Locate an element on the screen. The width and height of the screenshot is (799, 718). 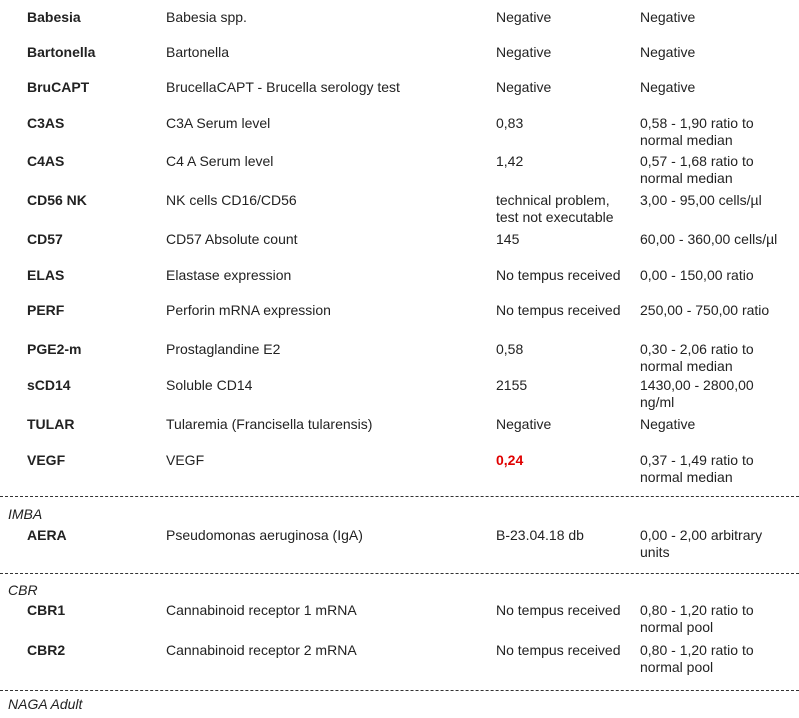
range-line: 0,58 - 1,90 ratio to is located at coordinates (697, 123).